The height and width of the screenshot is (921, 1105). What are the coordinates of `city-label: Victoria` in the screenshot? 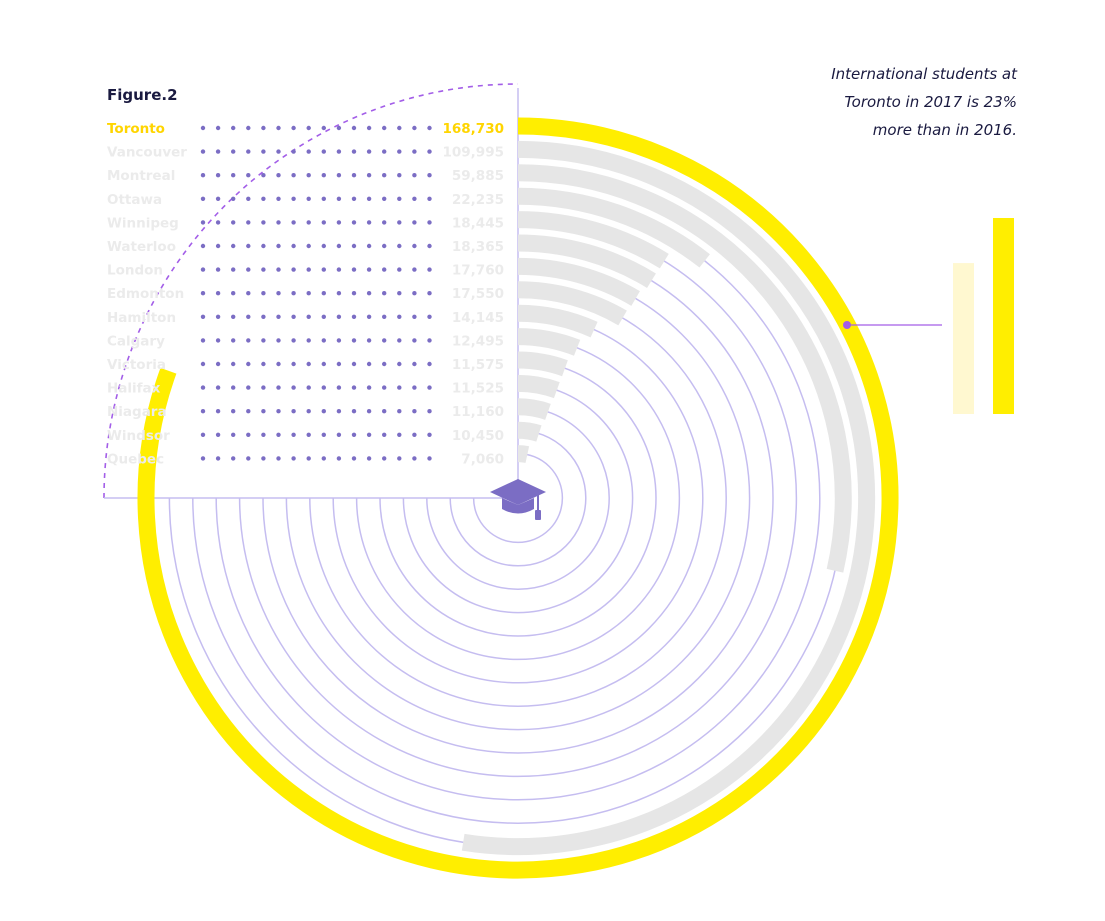 It's located at (136, 365).